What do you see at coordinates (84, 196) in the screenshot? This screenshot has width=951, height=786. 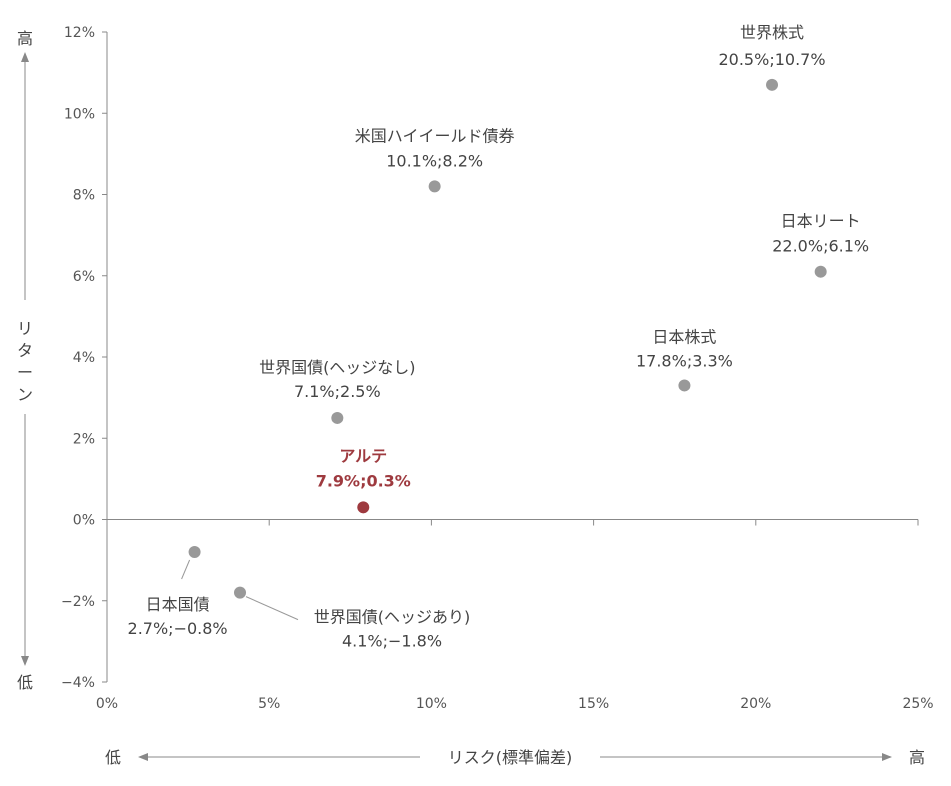 I see `y-tick-label: 8%` at bounding box center [84, 196].